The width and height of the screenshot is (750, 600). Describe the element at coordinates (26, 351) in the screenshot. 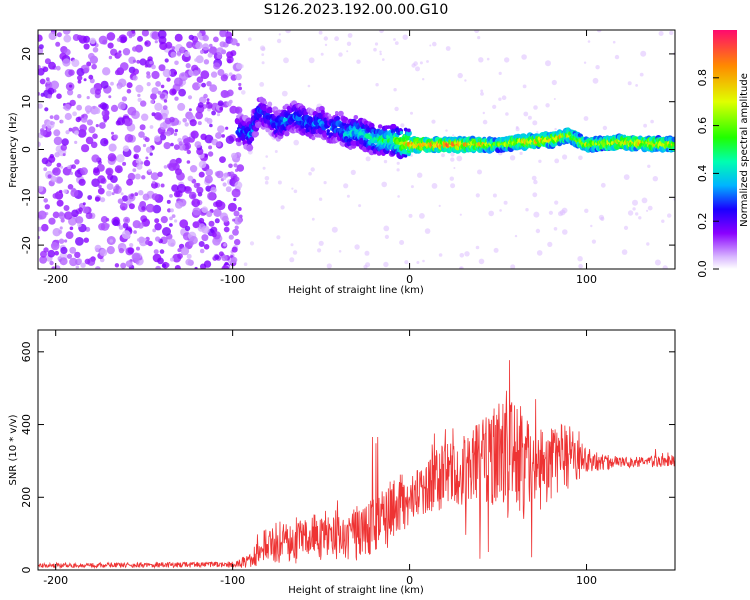

I see `y-tick-label: 600` at that location.